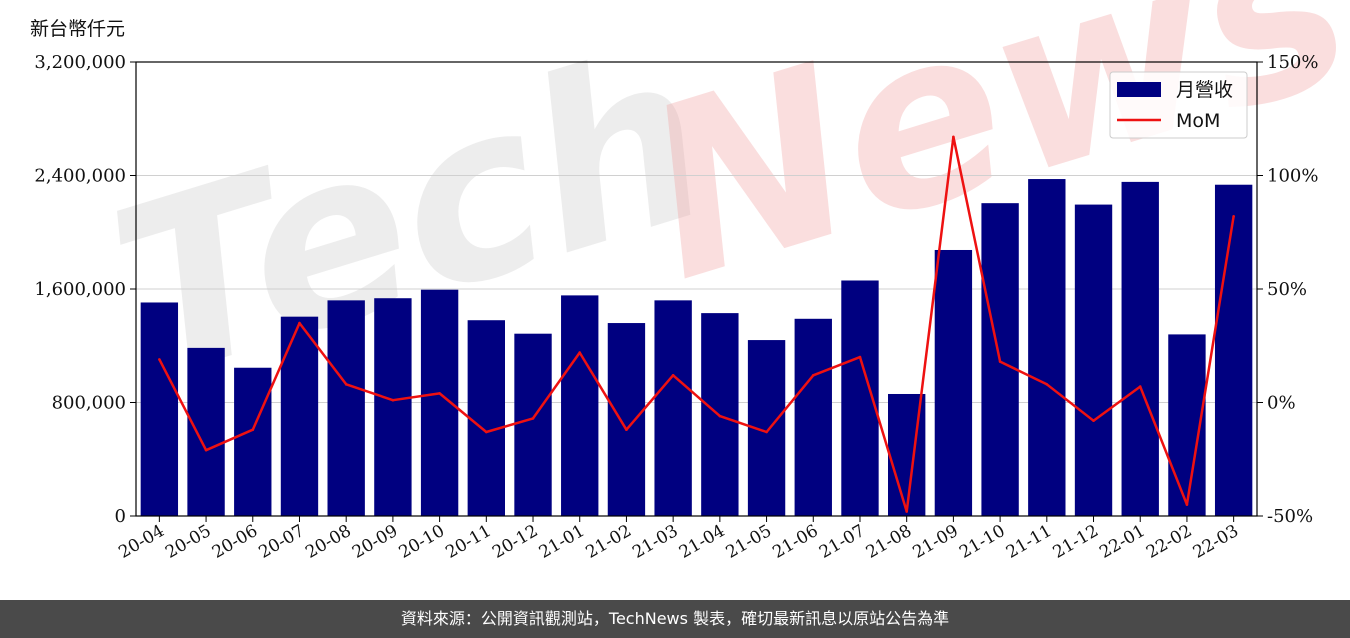 The image size is (1350, 638). I want to click on x-tick-label: 21-02, so click(608, 542).